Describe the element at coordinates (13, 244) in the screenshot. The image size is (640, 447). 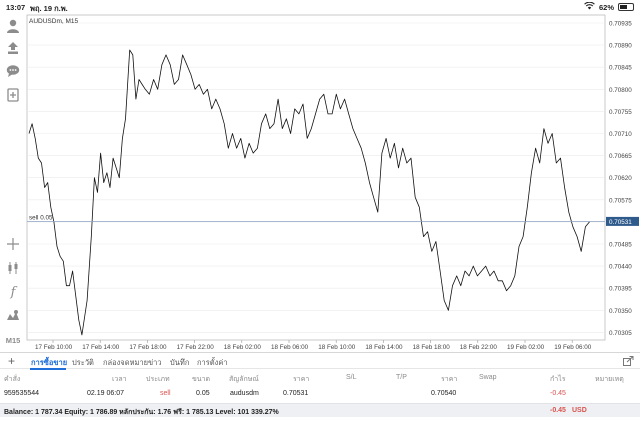
I see `crosshair-icon` at that location.